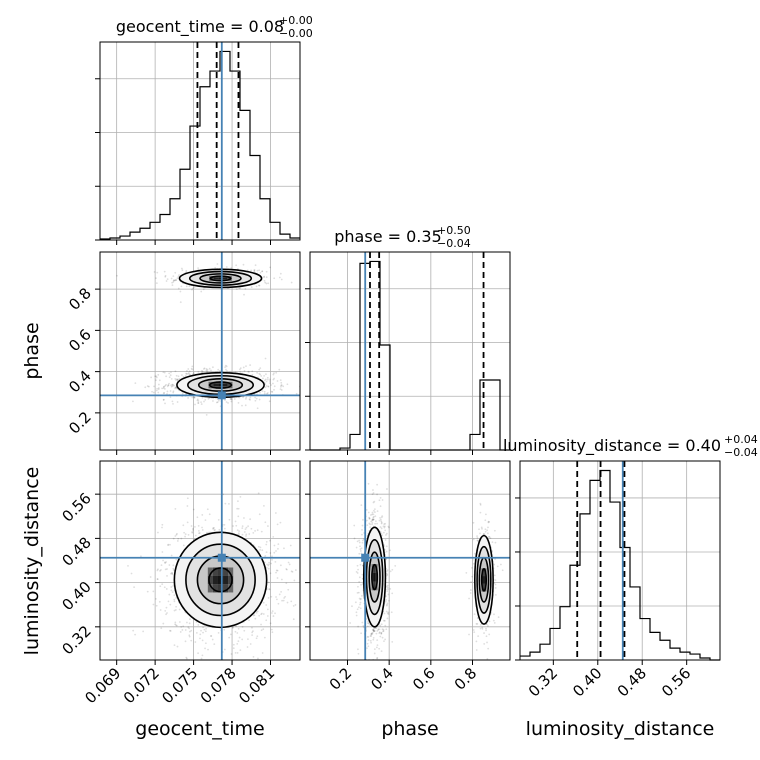  I want to click on x-tick-label-luminosity_distance: 0.40, so click(587, 682).